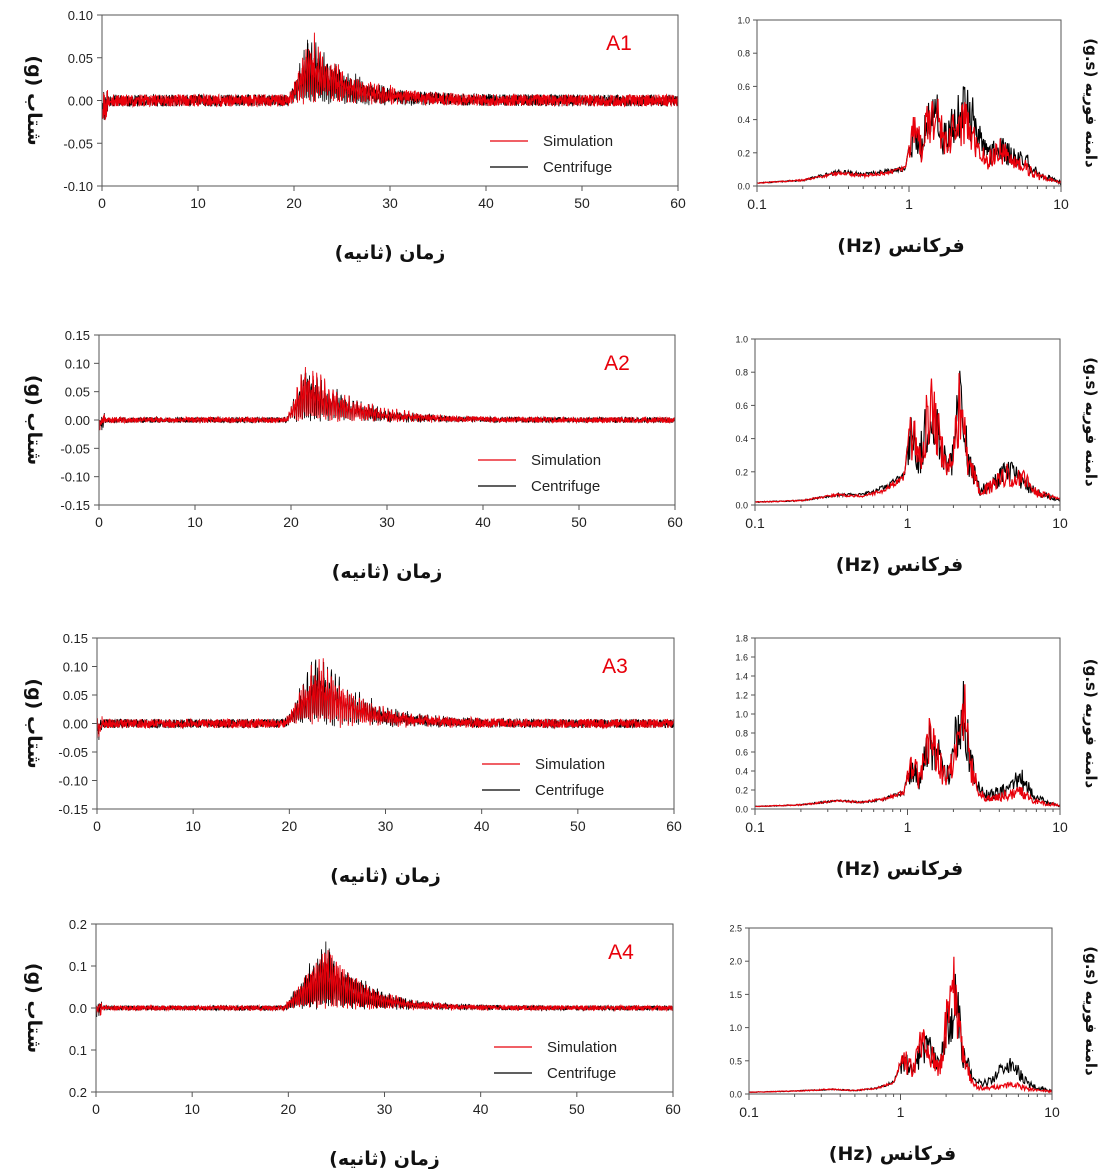 The image size is (1107, 1169). Describe the element at coordinates (621, 952) in the screenshot. I see `panel-label: A4` at that location.